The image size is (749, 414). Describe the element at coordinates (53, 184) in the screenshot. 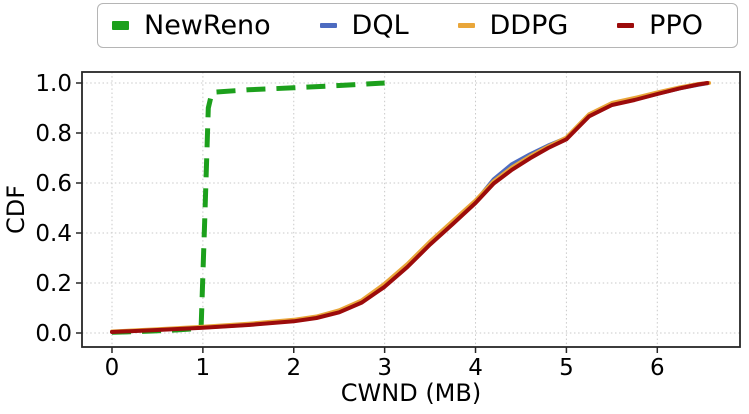

I see `y-tick-label: 0.6` at that location.